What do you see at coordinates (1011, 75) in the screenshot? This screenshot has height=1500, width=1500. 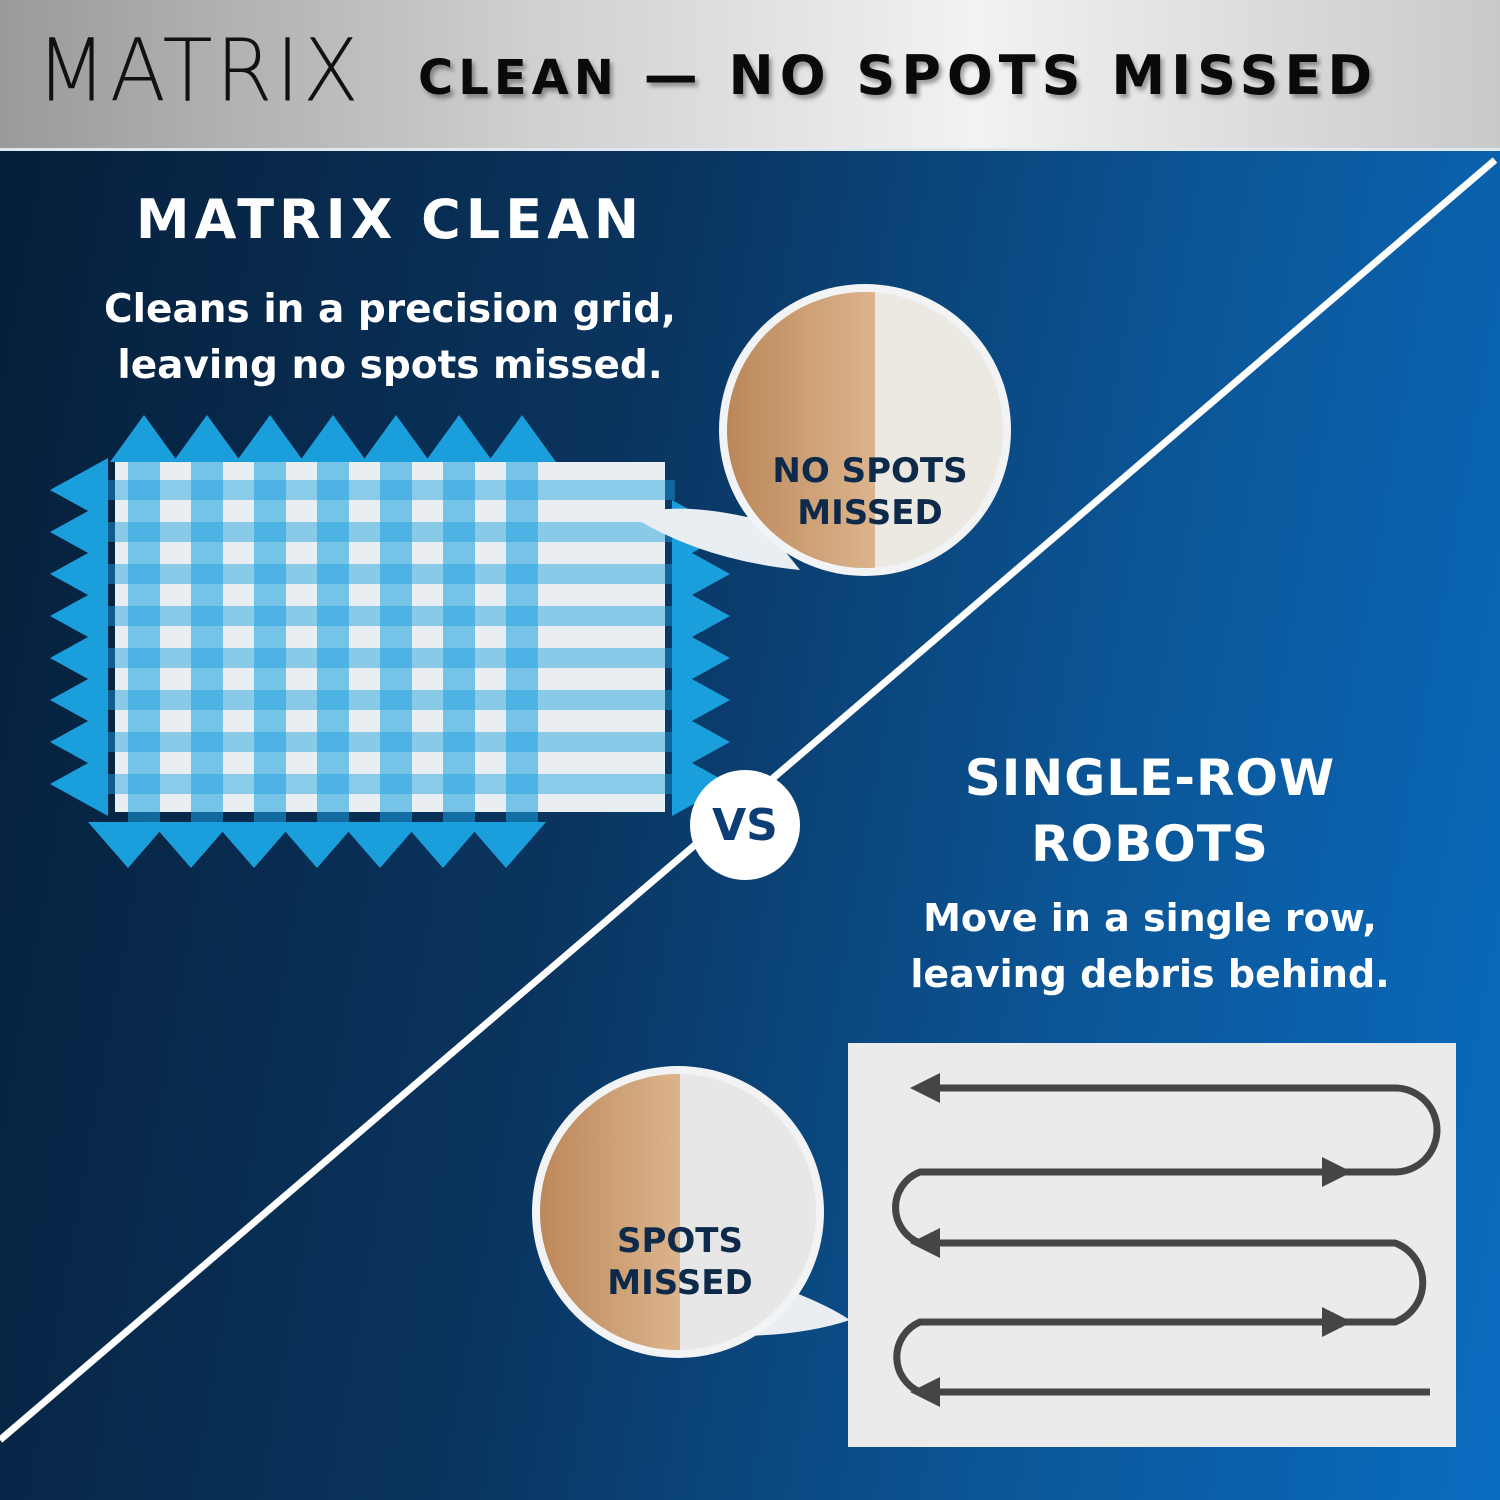 I see `headline-no-spots: — NO SPOTS MISSED` at bounding box center [1011, 75].